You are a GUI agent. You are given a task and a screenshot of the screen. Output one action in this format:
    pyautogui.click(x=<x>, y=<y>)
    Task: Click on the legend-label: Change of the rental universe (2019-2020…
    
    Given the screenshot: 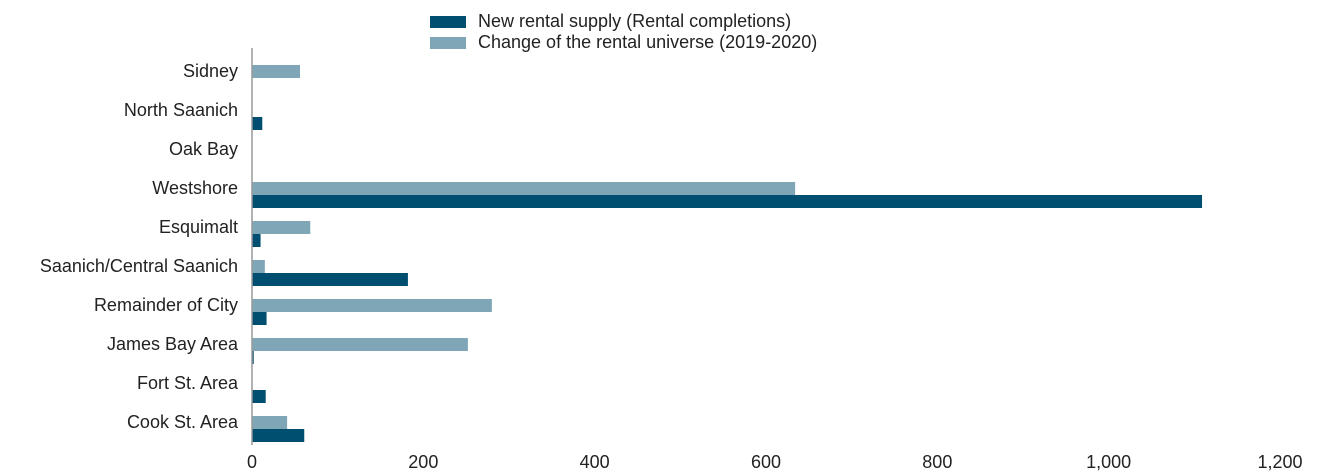 What is the action you would take?
    pyautogui.click(x=647, y=42)
    